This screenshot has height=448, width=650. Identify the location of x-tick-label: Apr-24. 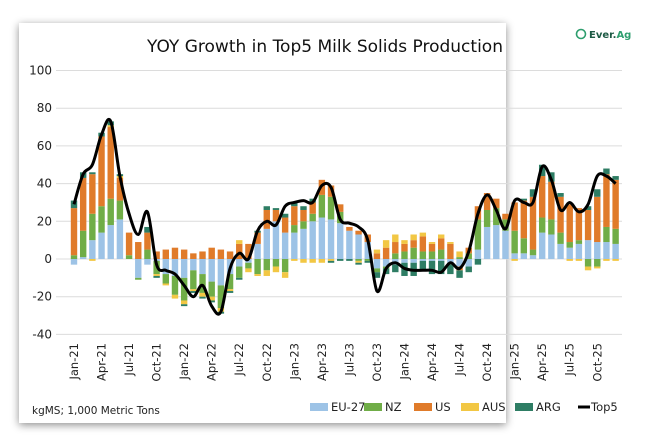
(432, 362).